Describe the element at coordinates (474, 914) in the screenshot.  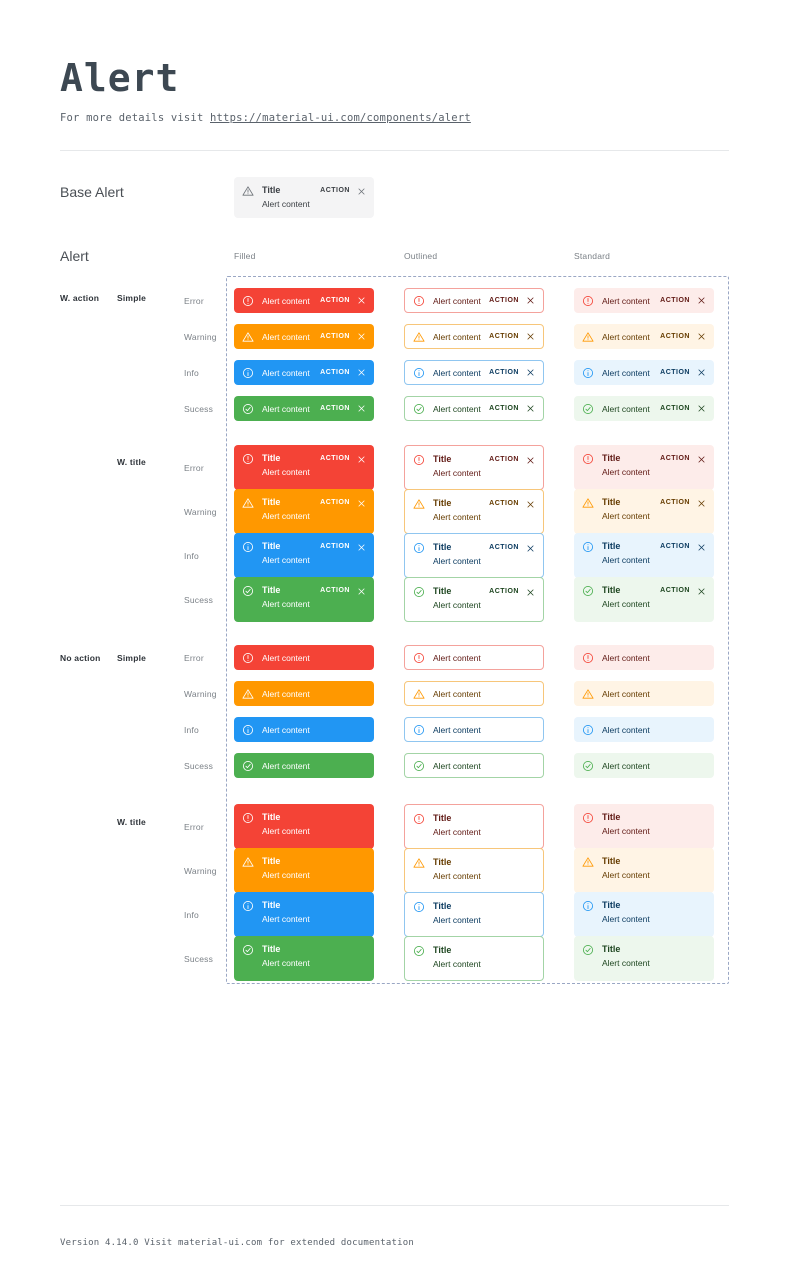
I see `alert-outlined-info-with-title: Title Alert content` at that location.